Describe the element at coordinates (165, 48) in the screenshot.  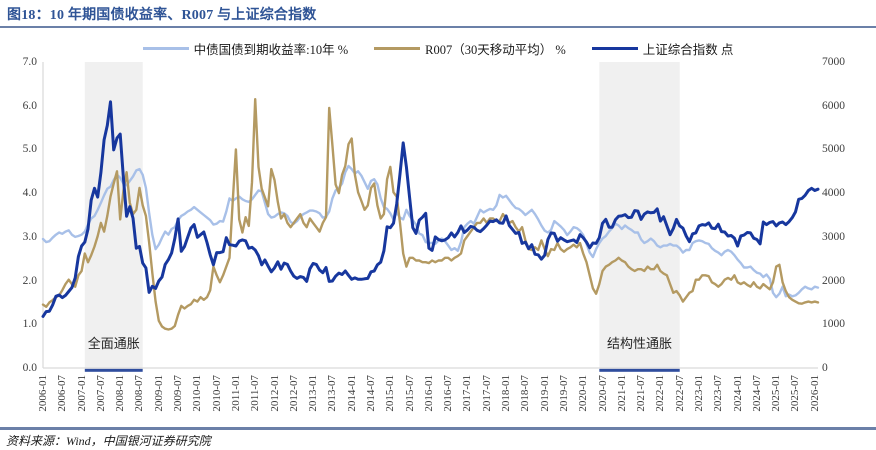
I see `bond10y-line-swatch` at that location.